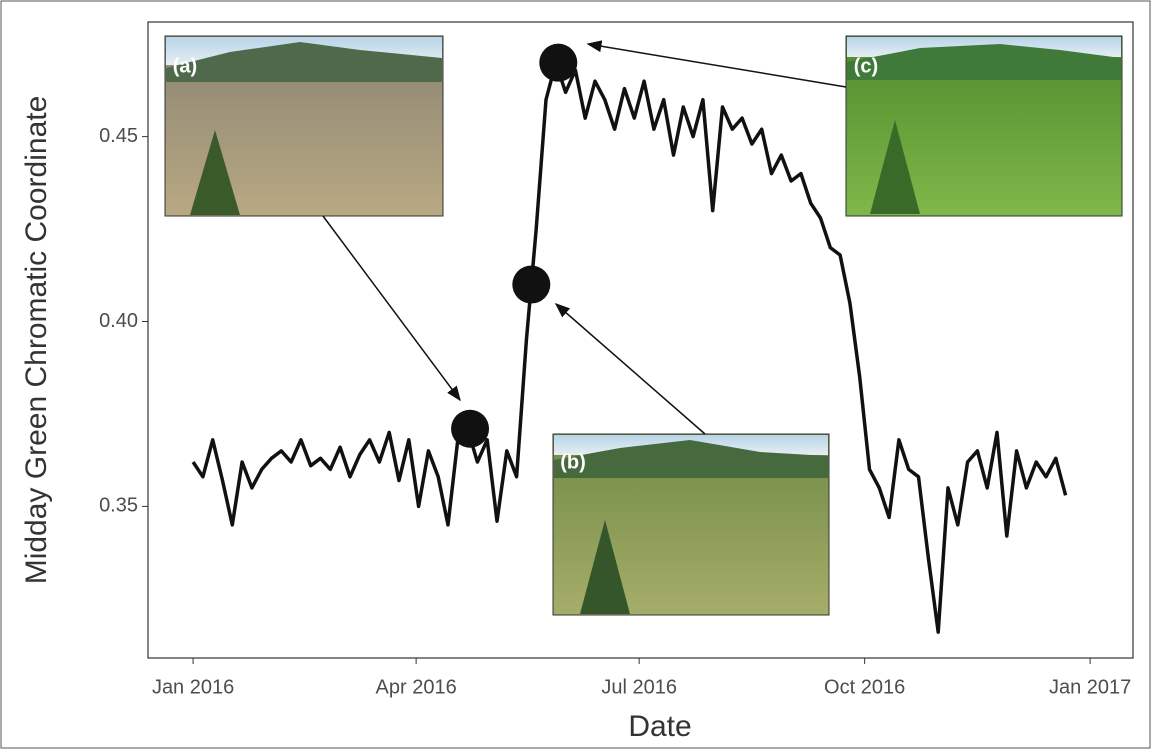 The height and width of the screenshot is (749, 1151). I want to click on photo-a, so click(304, 126).